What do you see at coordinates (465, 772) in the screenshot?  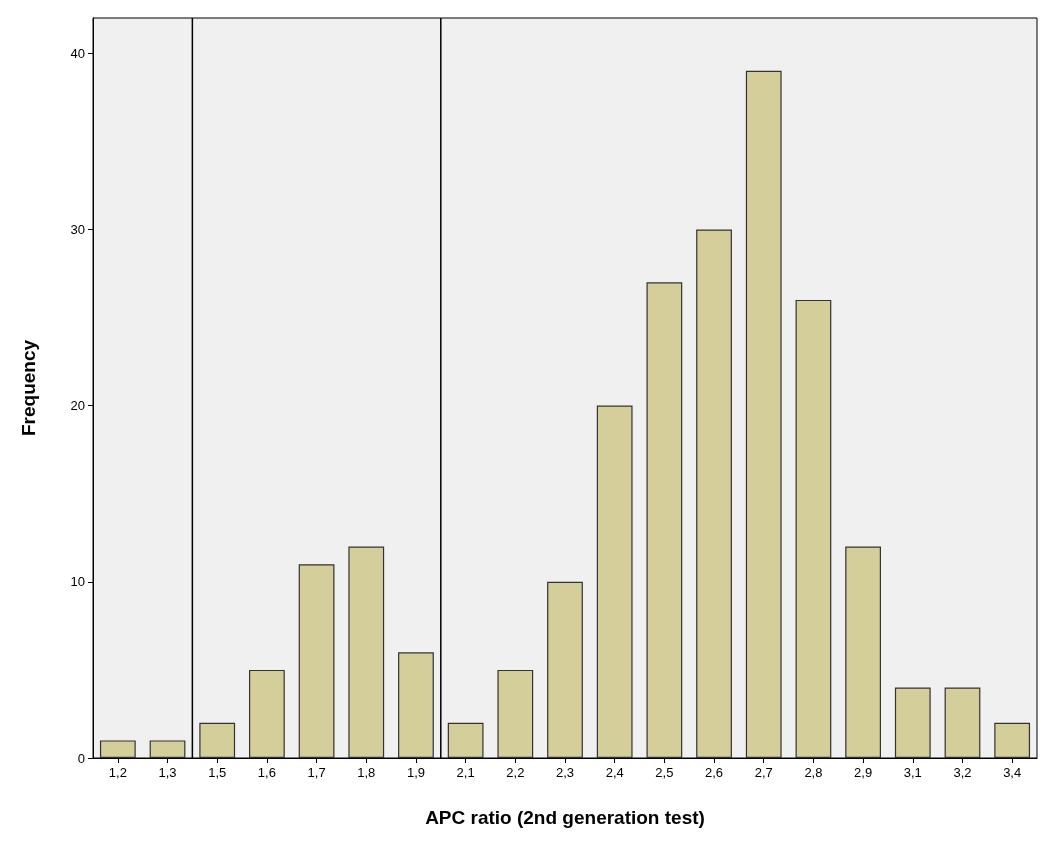 I see `x-tick-label: 2,1` at bounding box center [465, 772].